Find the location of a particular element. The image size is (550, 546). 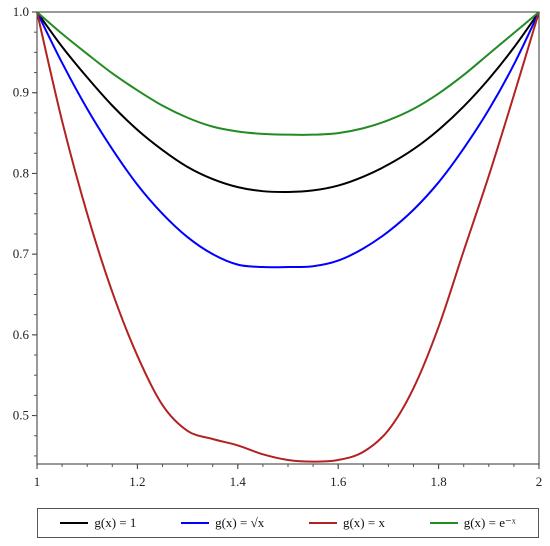

x-tick-label: 1.6 is located at coordinates (338, 481).